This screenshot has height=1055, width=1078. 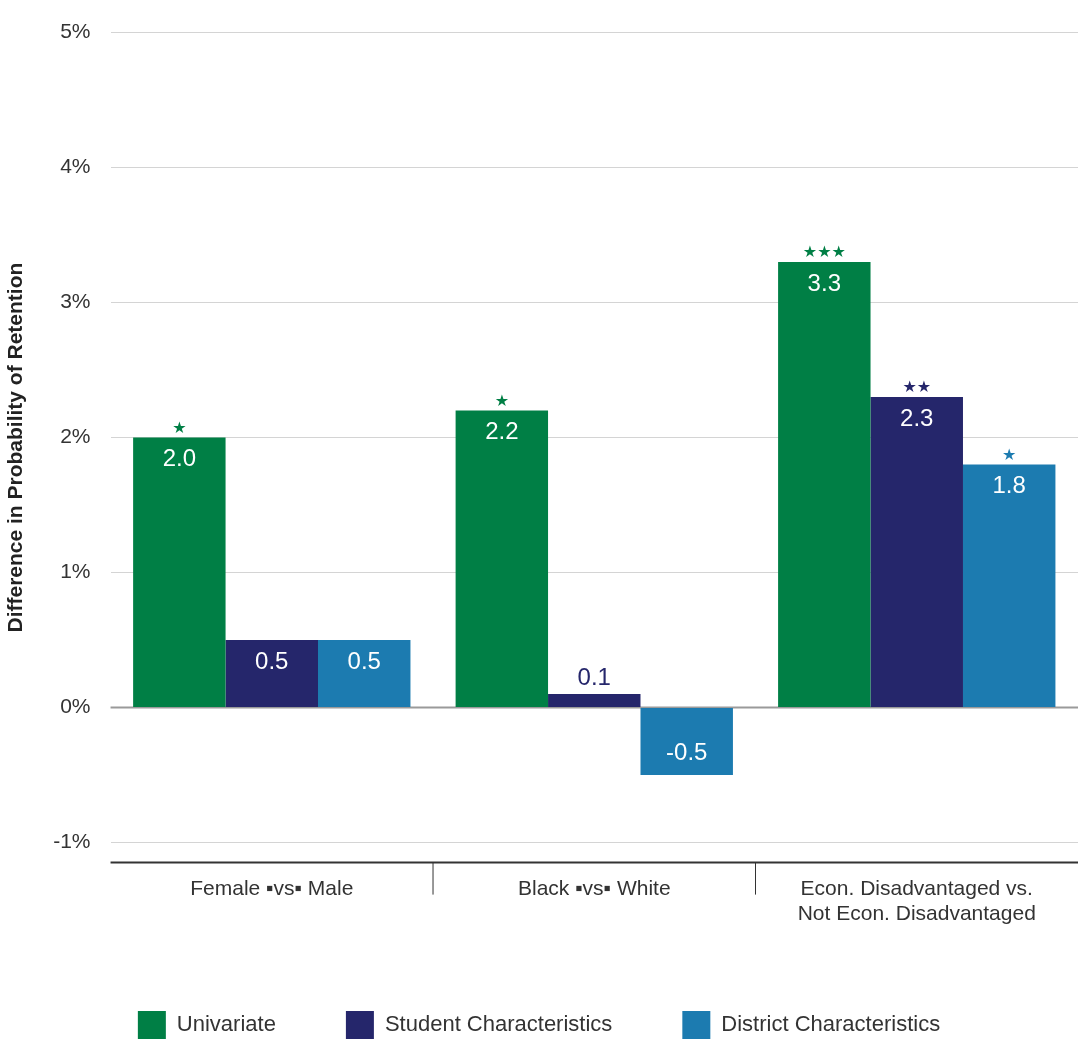 What do you see at coordinates (272, 887) in the screenshot?
I see `x-tick-label: Female ▪vs▪ Male` at bounding box center [272, 887].